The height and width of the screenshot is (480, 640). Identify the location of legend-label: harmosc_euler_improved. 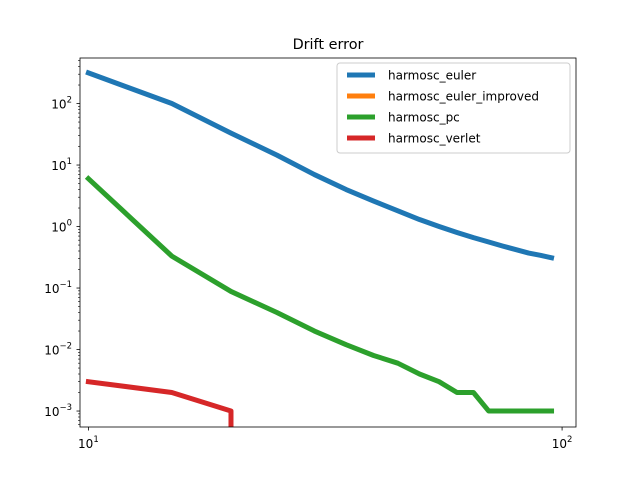
(463, 97).